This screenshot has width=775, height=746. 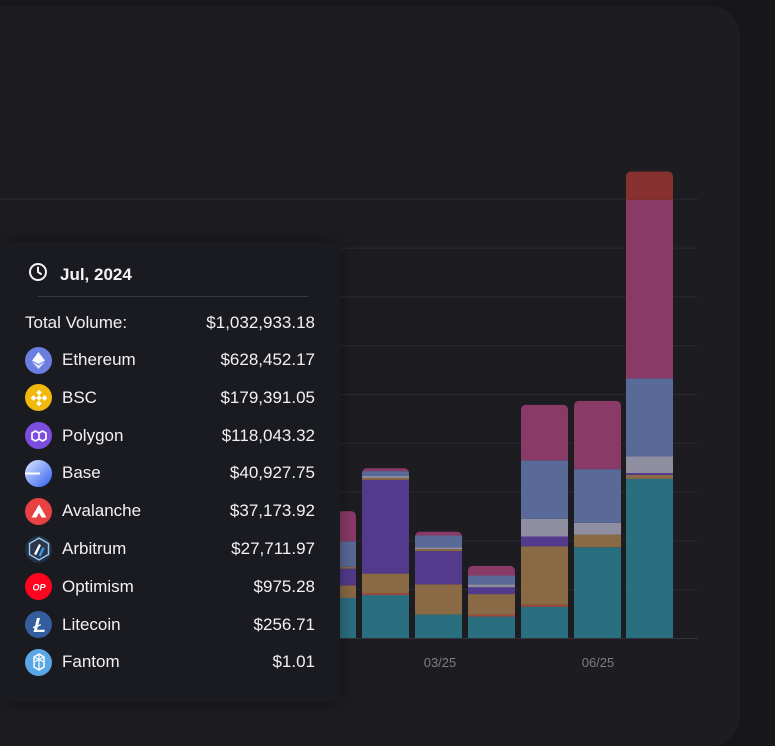 I want to click on x-tick-label: 06/25, so click(x=598, y=662).